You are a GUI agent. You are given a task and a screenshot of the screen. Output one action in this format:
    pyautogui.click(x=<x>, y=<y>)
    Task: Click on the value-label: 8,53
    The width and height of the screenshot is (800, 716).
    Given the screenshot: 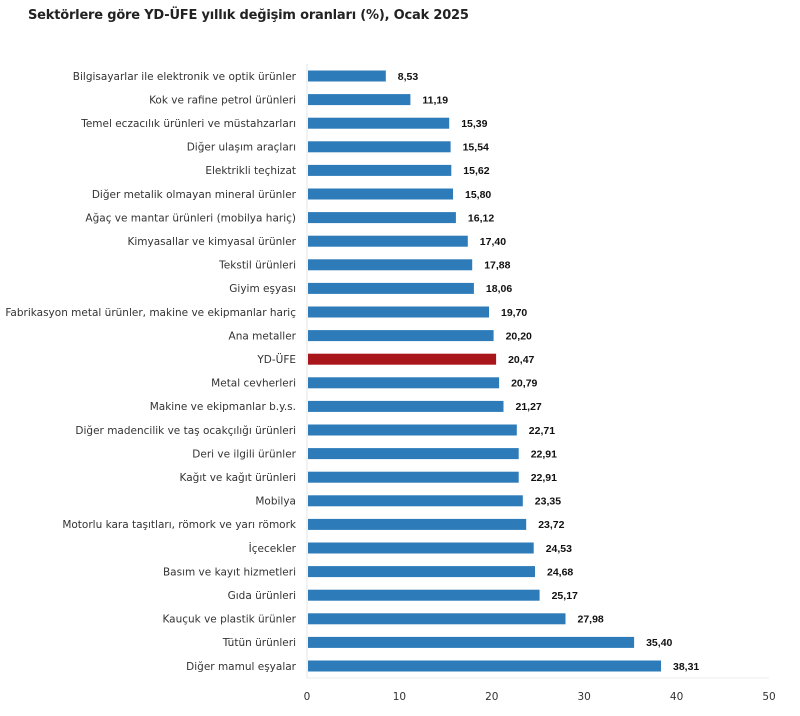 What is the action you would take?
    pyautogui.click(x=408, y=77)
    